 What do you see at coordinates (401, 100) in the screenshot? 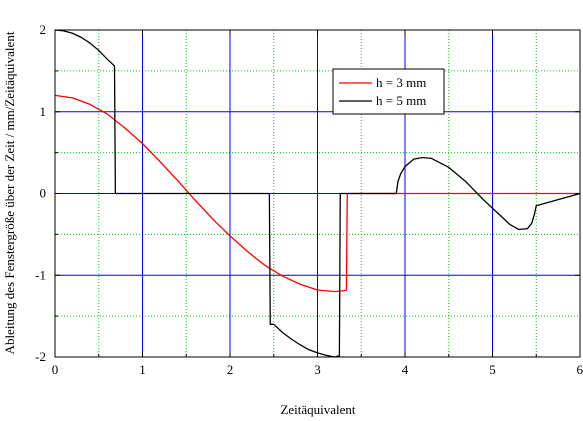
I see `legend-label-h5: h = 5 mm` at bounding box center [401, 100].